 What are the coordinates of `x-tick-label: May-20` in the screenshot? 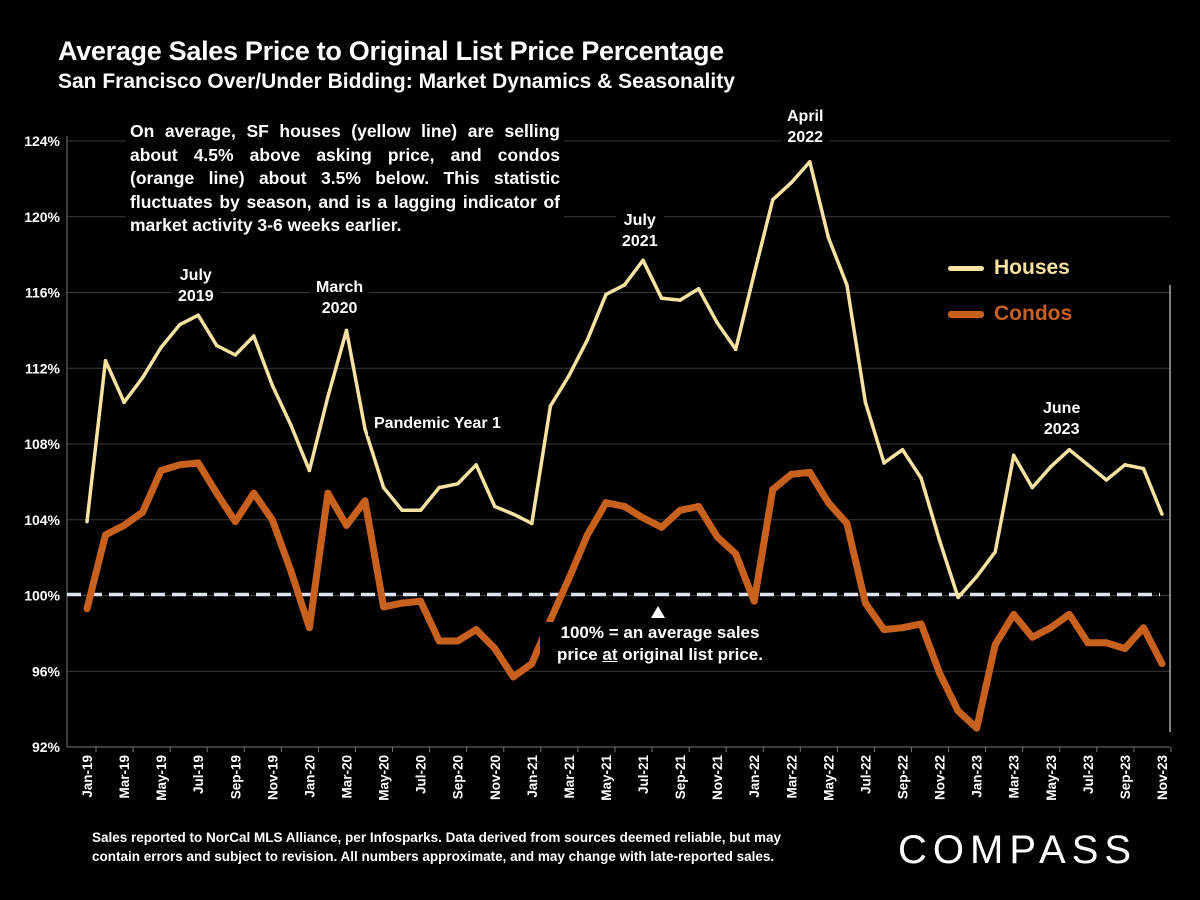 It's located at (384, 778).